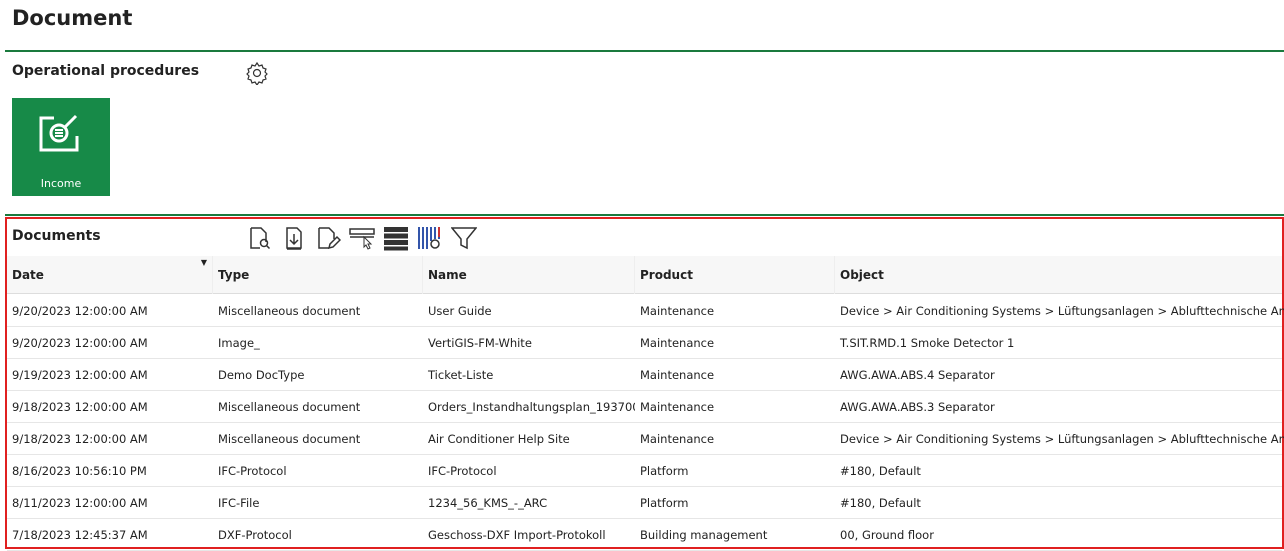 The height and width of the screenshot is (551, 1284). I want to click on select-row-icon, so click(362, 238).